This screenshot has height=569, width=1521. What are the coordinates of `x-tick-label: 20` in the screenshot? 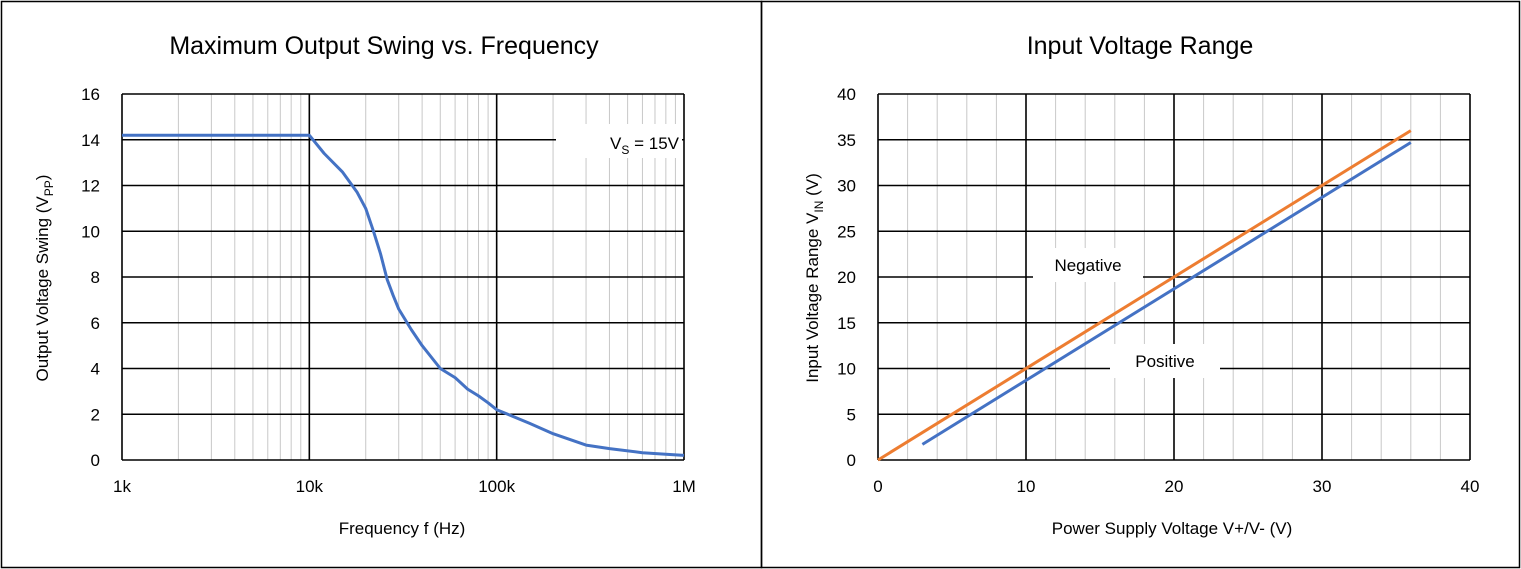 It's located at (1174, 486).